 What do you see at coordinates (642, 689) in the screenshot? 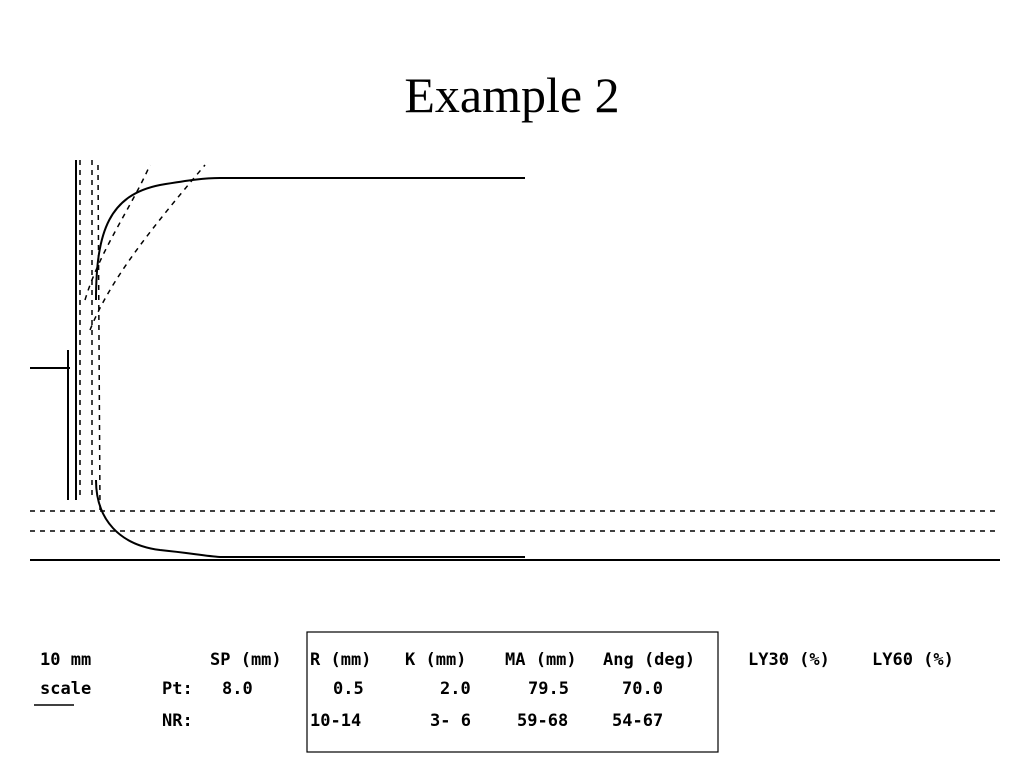
I see `cell: 70.0` at bounding box center [642, 689].